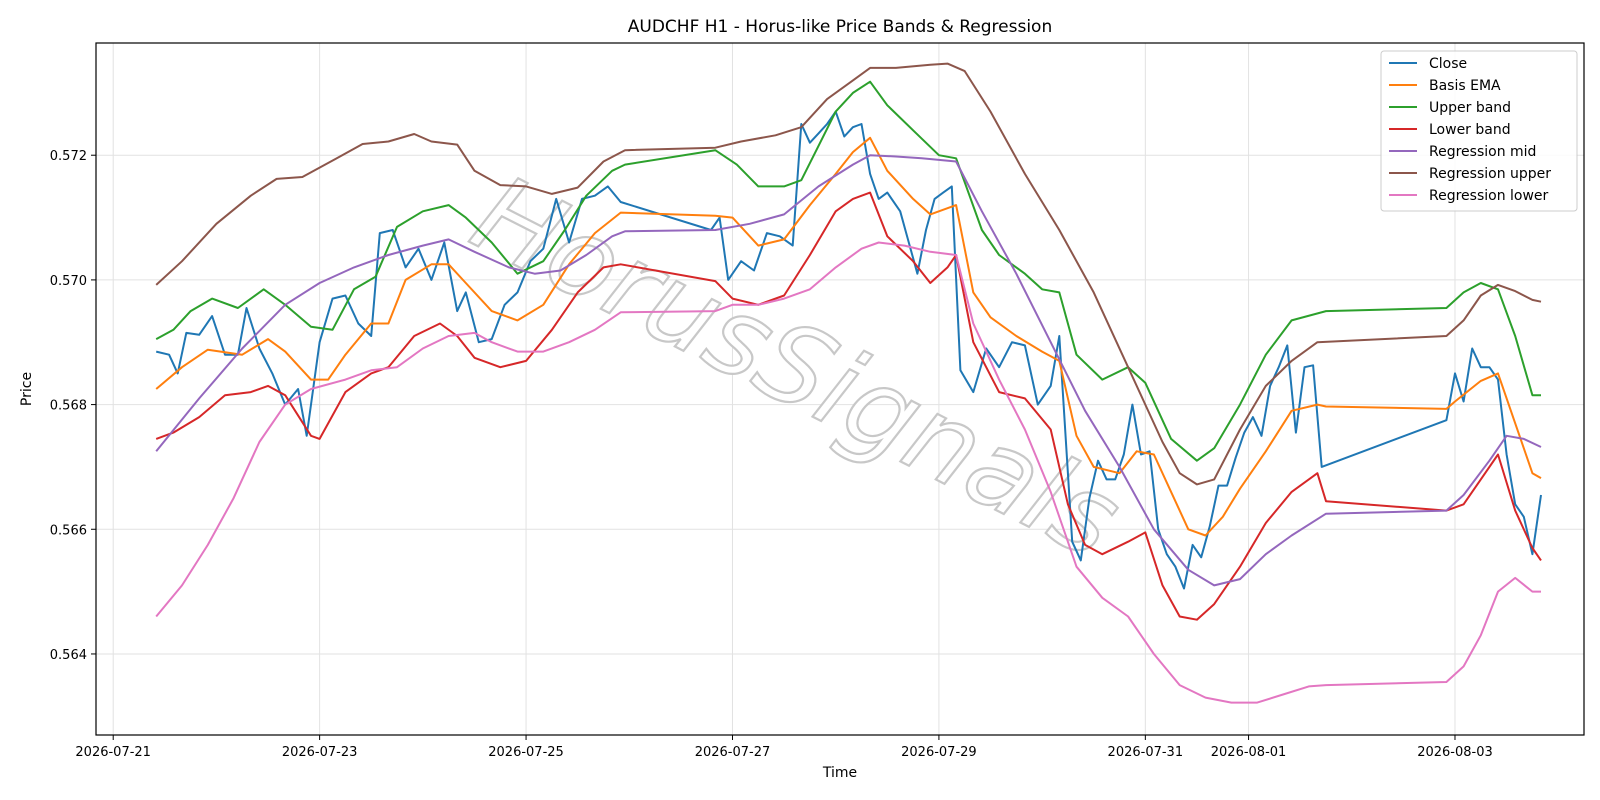  What do you see at coordinates (1465, 86) in the screenshot?
I see `legend-label-basis-ema: Basis EMA` at bounding box center [1465, 86].